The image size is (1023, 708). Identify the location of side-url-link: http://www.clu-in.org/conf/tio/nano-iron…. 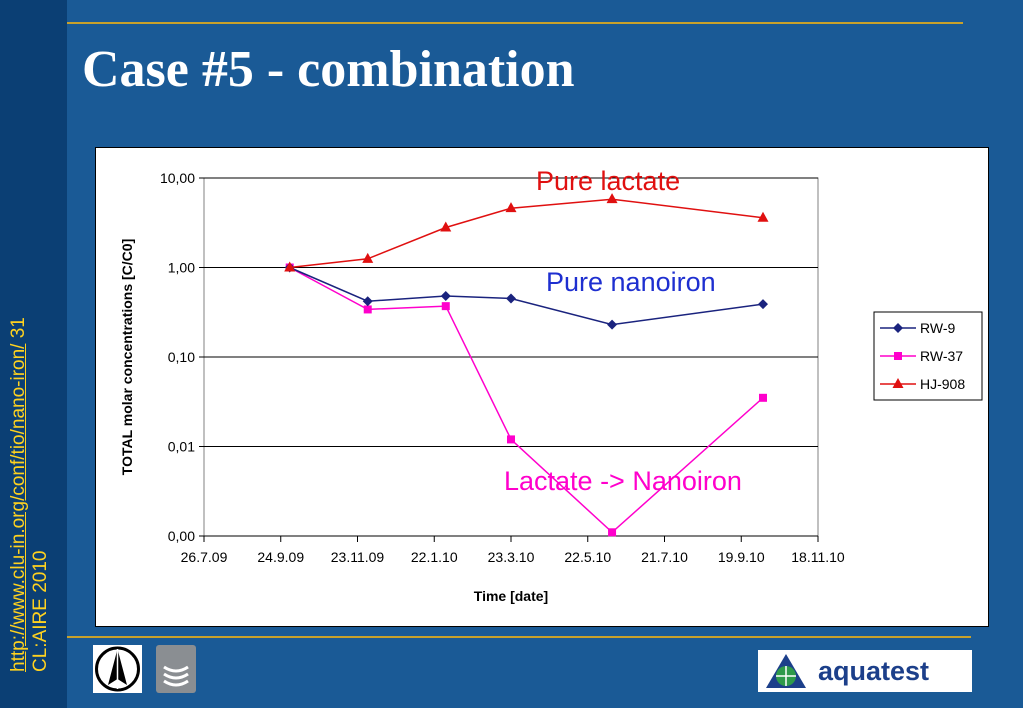
(18, 507).